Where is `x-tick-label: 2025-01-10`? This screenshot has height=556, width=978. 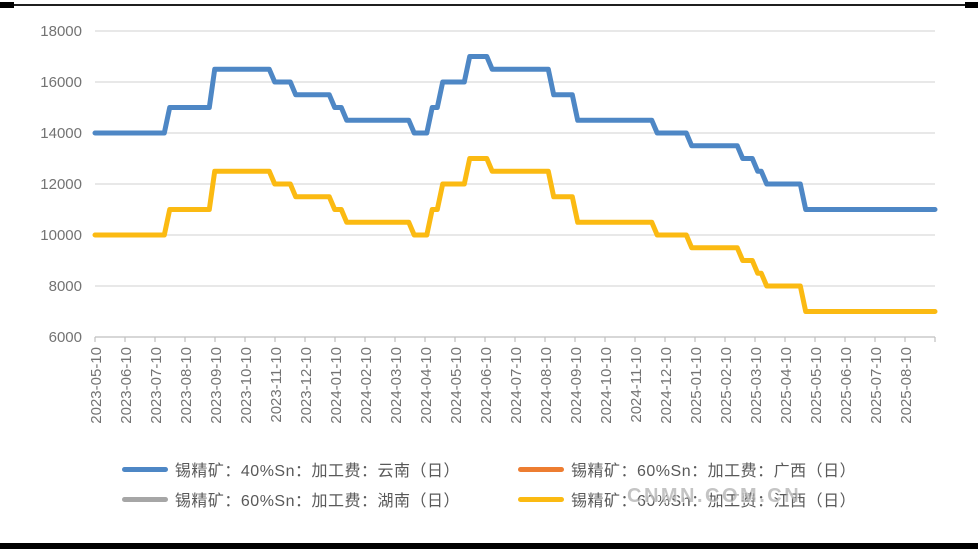
x-tick-label: 2025-01-10 is located at coordinates (696, 385).